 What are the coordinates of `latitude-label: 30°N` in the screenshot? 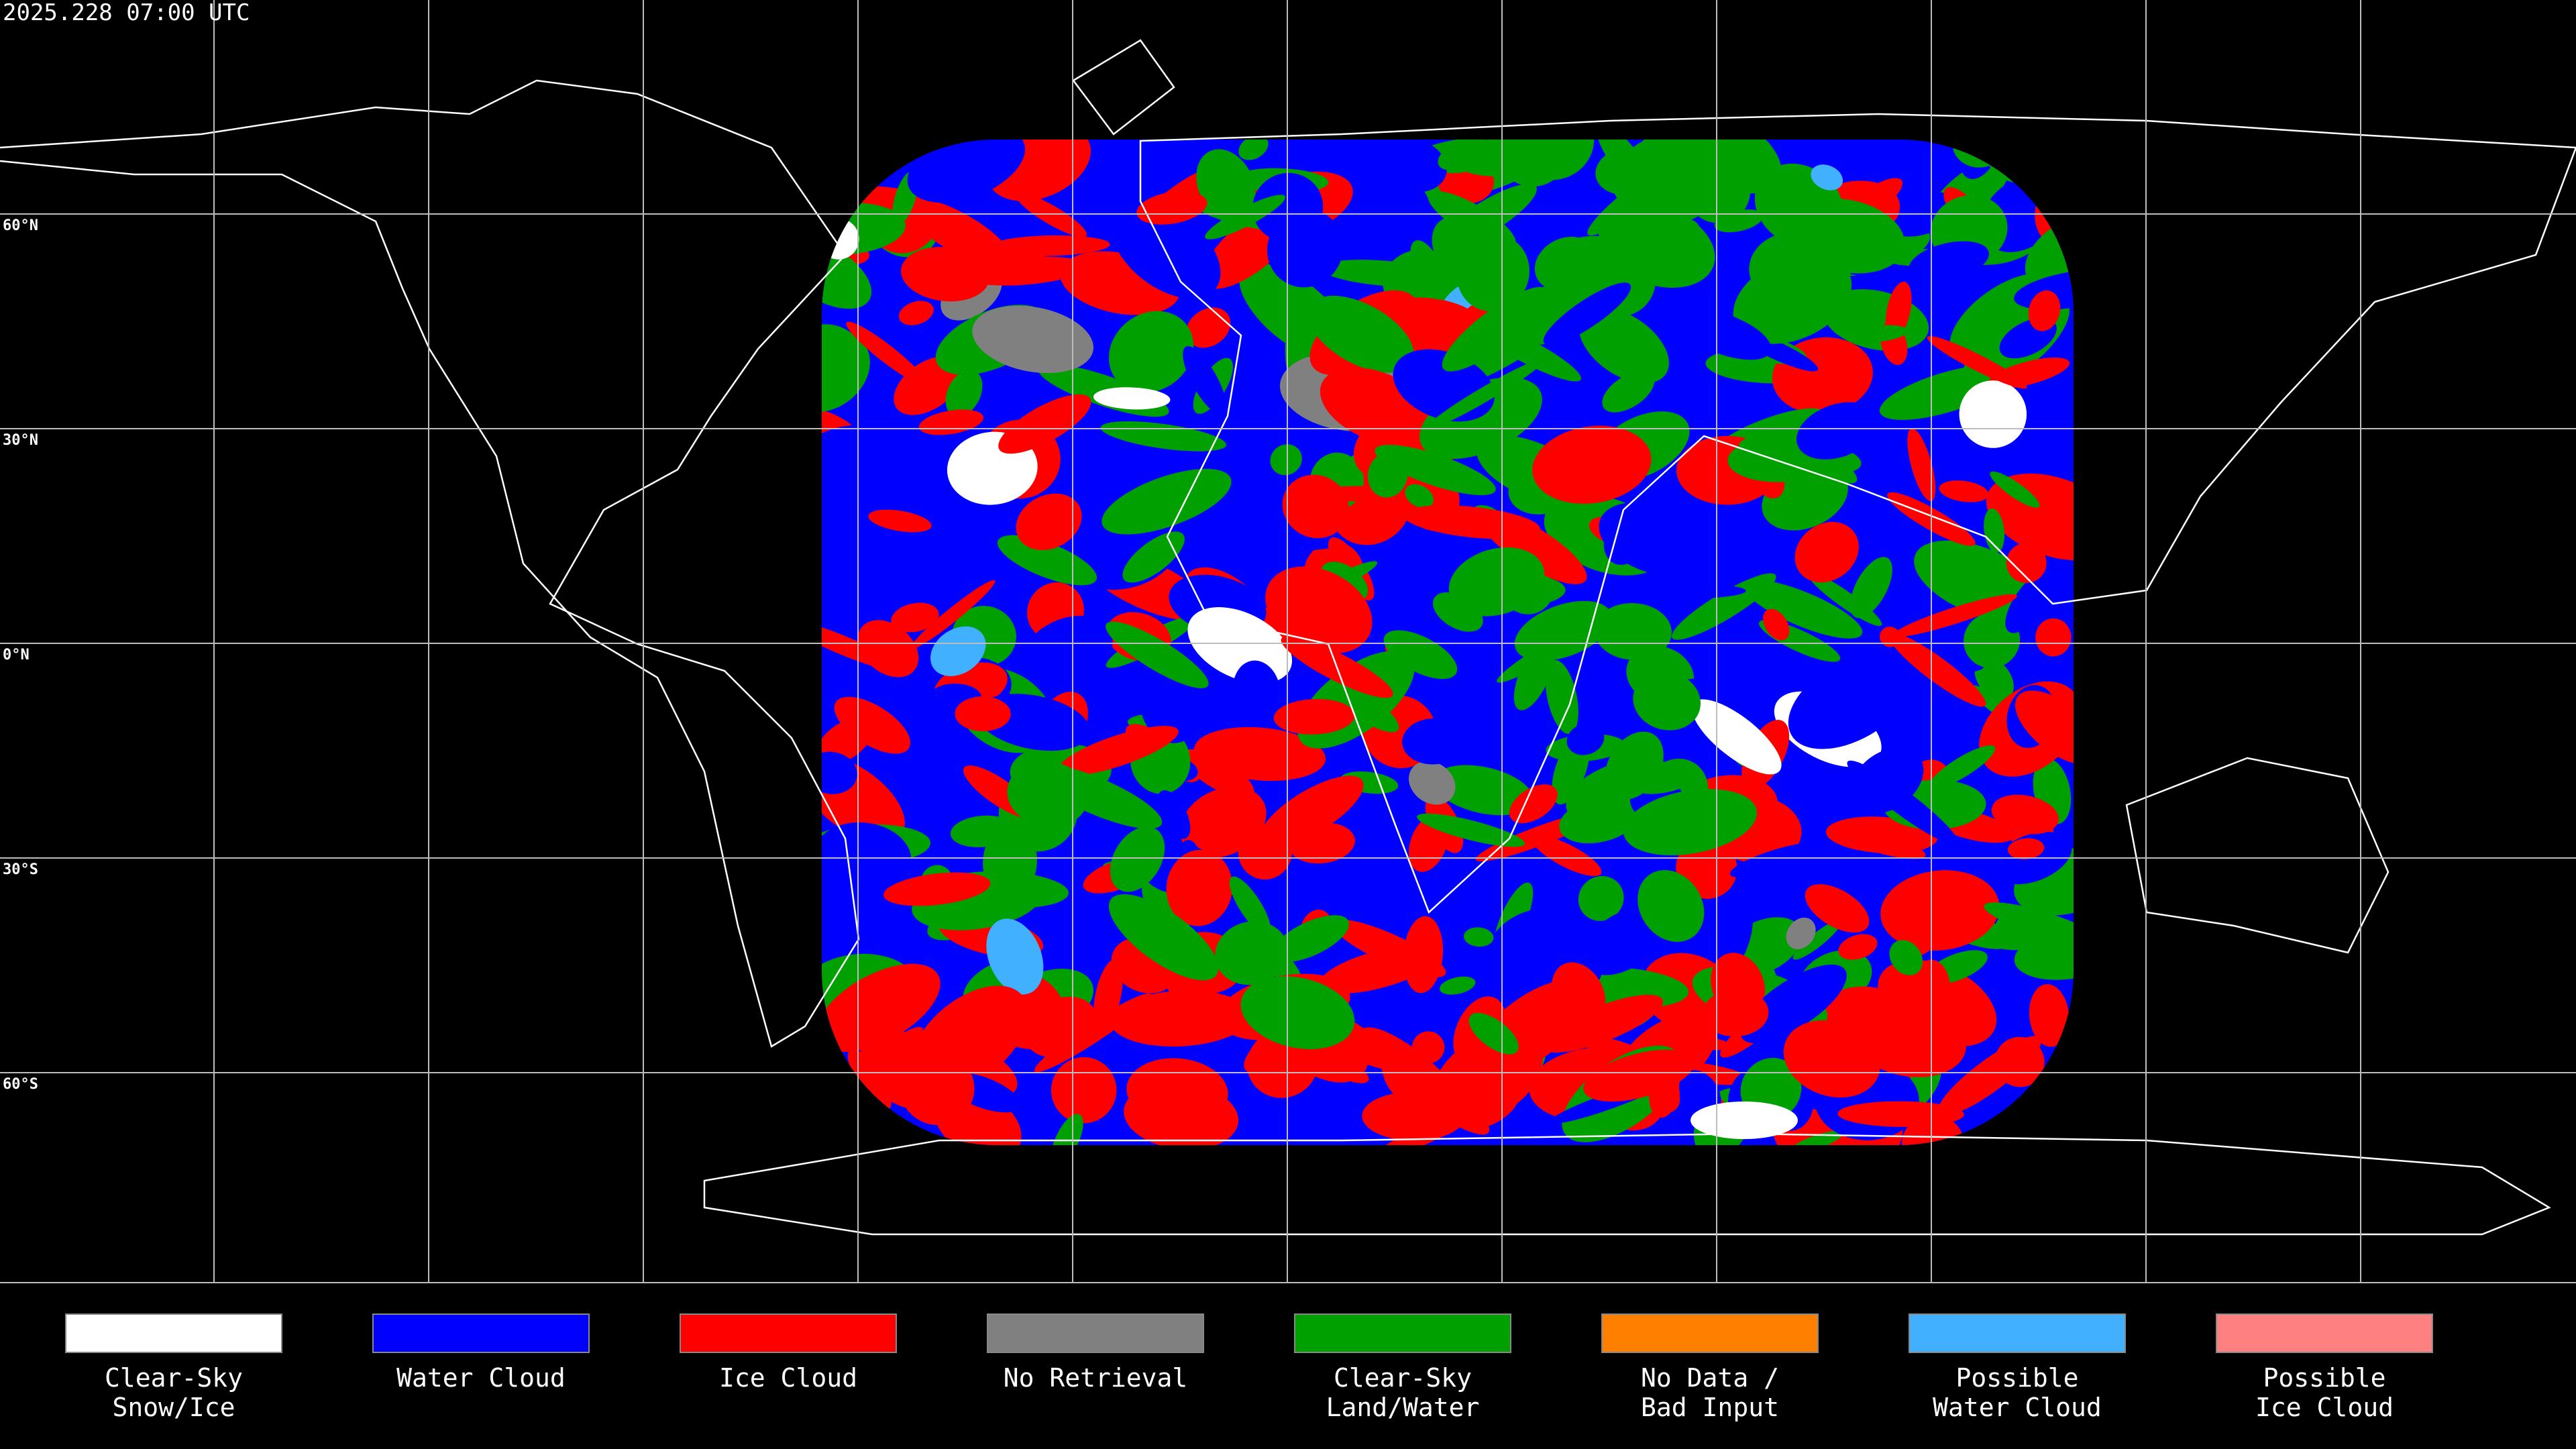 It's located at (20, 440).